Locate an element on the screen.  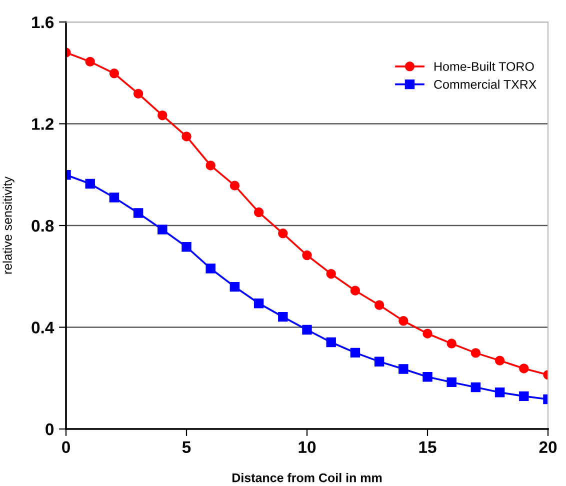
x-tick-label: 0 is located at coordinates (66, 447).